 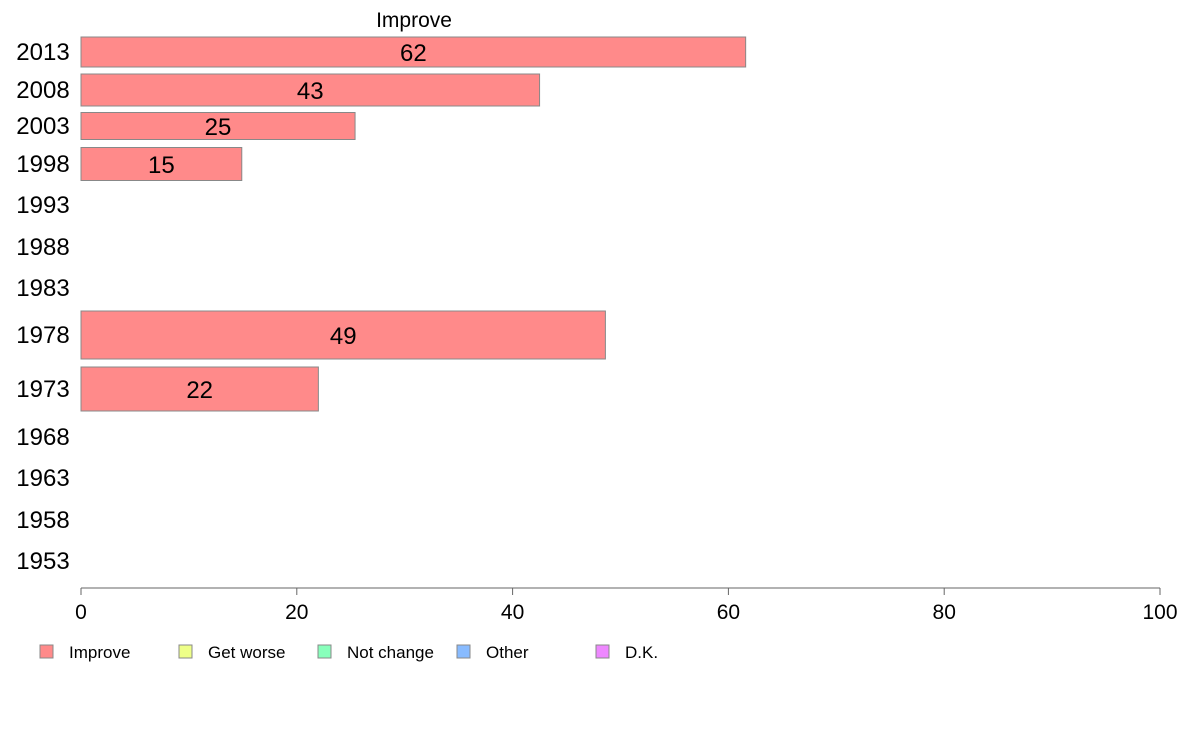 I want to click on x-axis: 0 20 40 60 80 100, so click(x=626, y=605).